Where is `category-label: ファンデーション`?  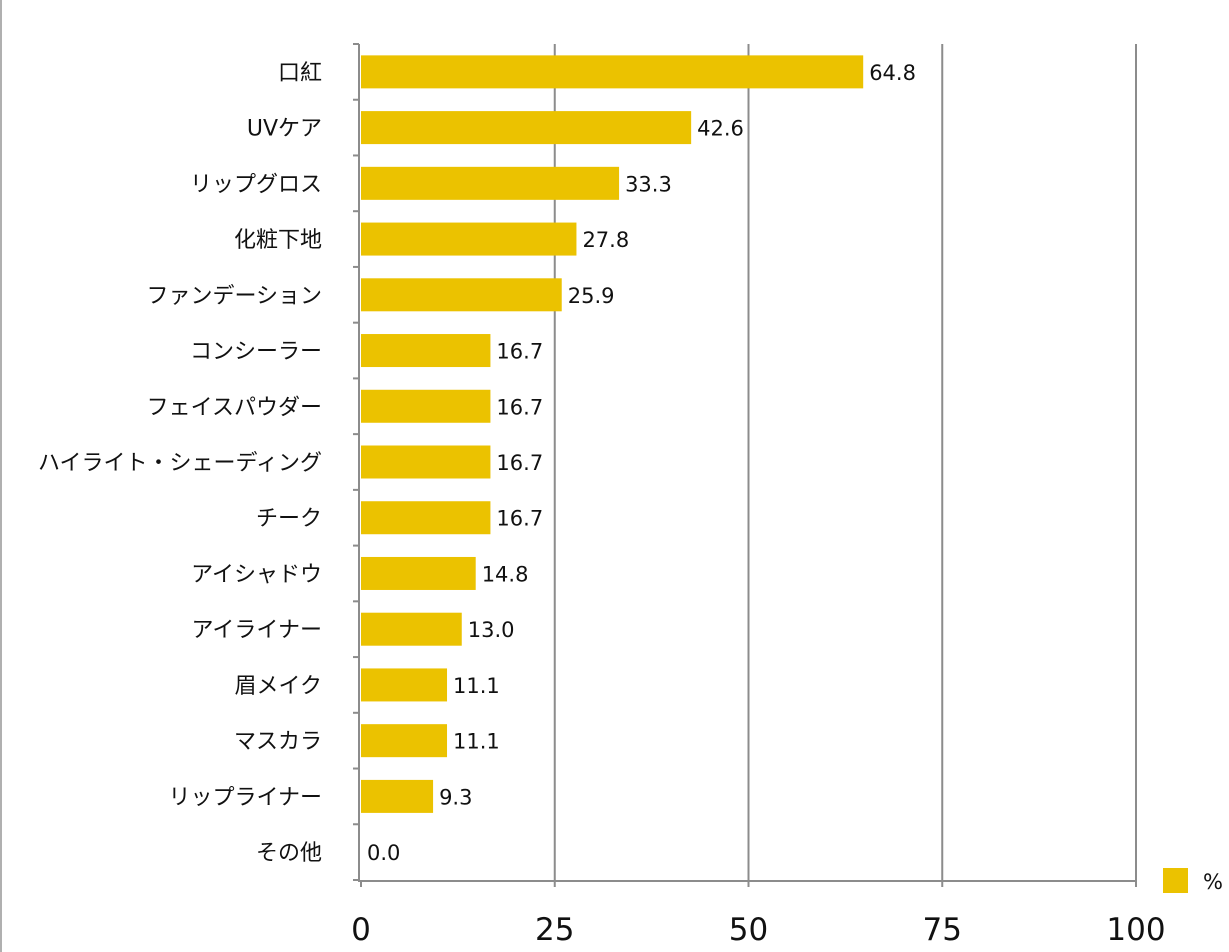
category-label: ファンデーション is located at coordinates (234, 296).